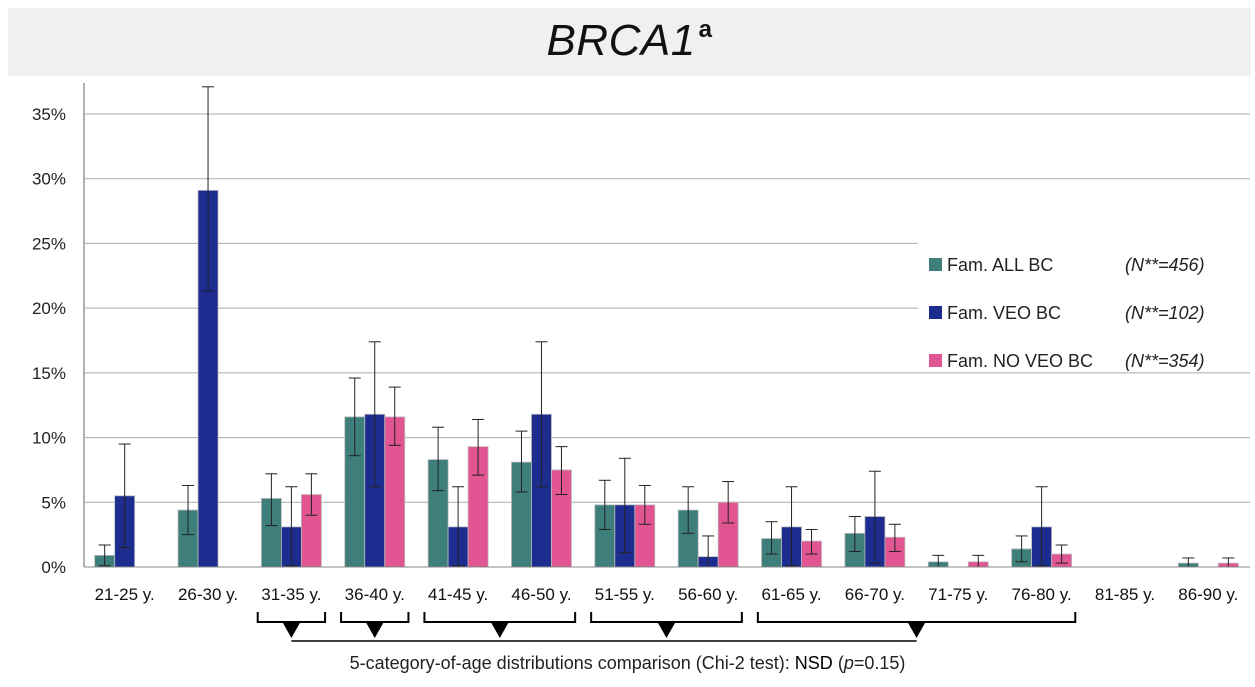  I want to click on legend-label: Fam. ALL BC, so click(1000, 265).